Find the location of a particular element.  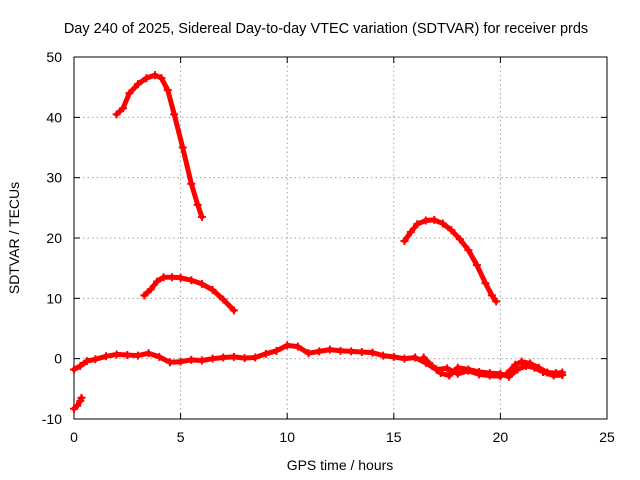

y-tick-label: 30 is located at coordinates (54, 178).